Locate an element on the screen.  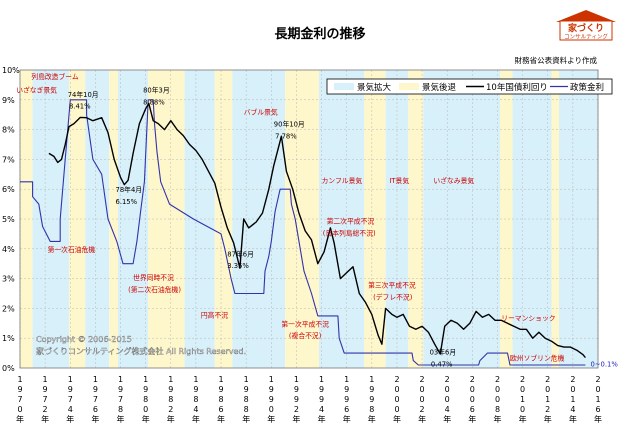
y-tick-label: 9% is located at coordinates (8, 100).